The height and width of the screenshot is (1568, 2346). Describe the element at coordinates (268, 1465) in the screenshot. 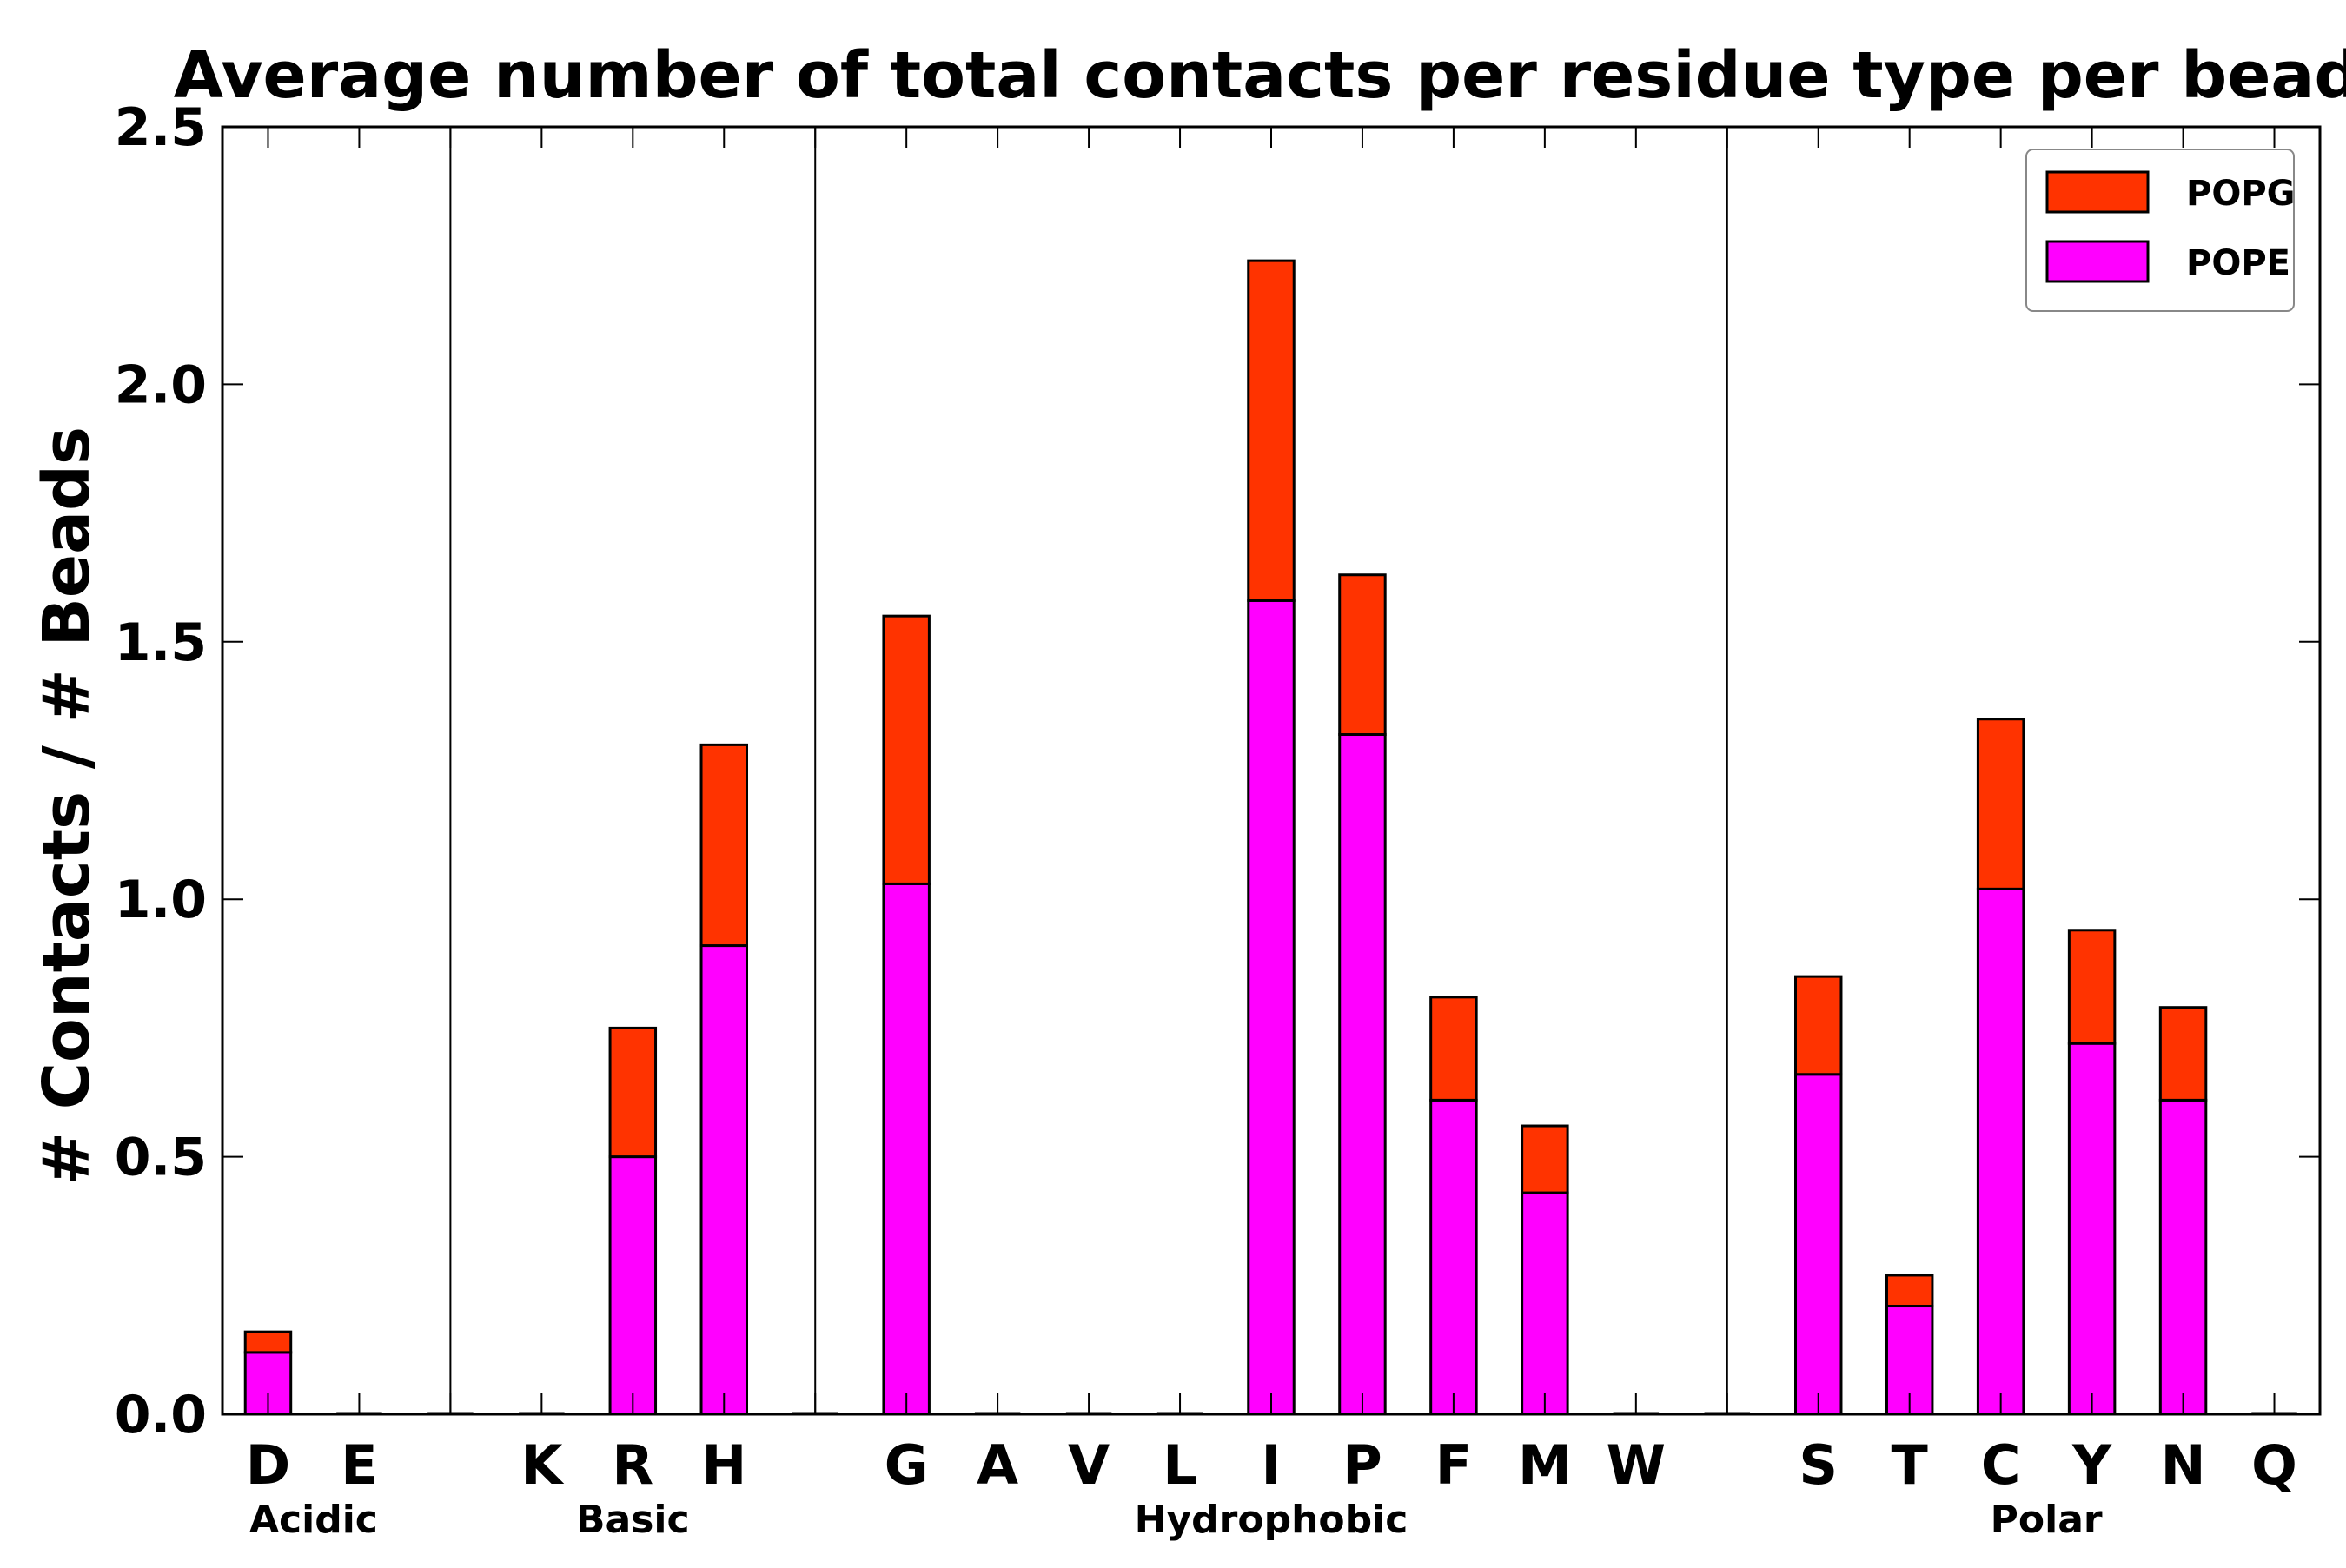

I see `x-tick-label-D: D` at that location.